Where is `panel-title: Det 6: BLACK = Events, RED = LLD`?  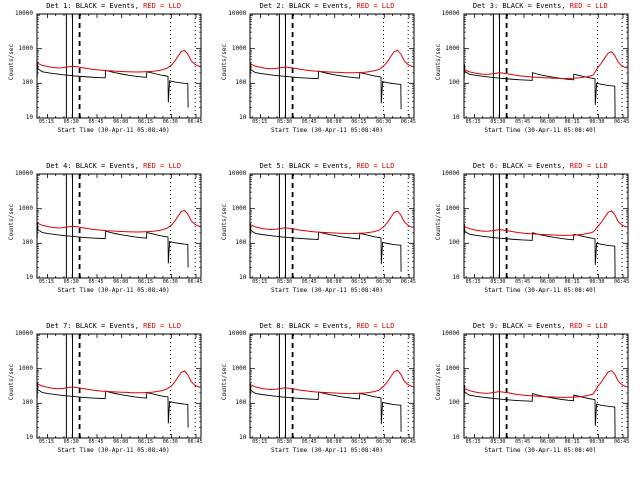 panel-title: Det 6: BLACK = Events, RED = LLD is located at coordinates (540, 166).